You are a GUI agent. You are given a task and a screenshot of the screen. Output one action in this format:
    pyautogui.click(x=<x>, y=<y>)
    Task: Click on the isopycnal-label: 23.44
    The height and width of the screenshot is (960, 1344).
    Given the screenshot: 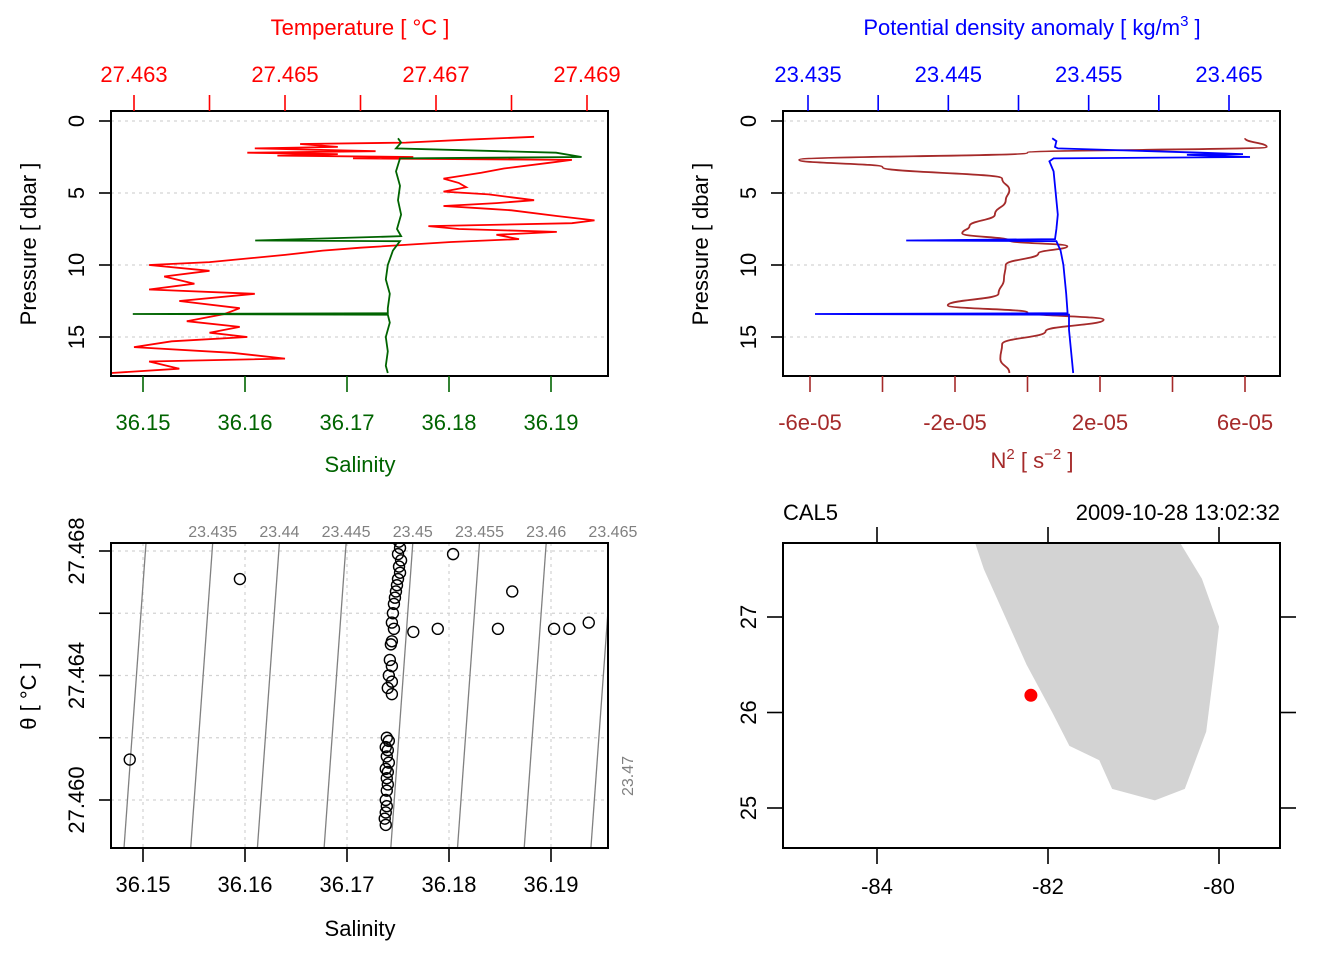 What is the action you would take?
    pyautogui.click(x=279, y=532)
    